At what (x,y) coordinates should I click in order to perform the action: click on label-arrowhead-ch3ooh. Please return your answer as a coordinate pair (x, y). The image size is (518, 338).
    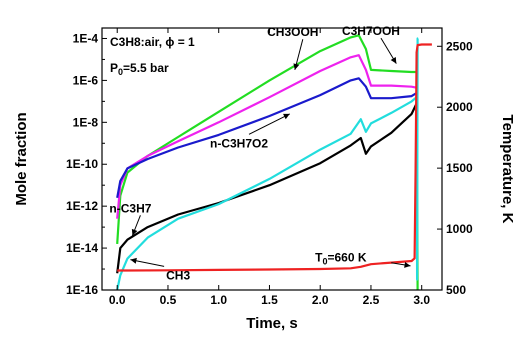
    Looking at the image, I should click on (296, 66).